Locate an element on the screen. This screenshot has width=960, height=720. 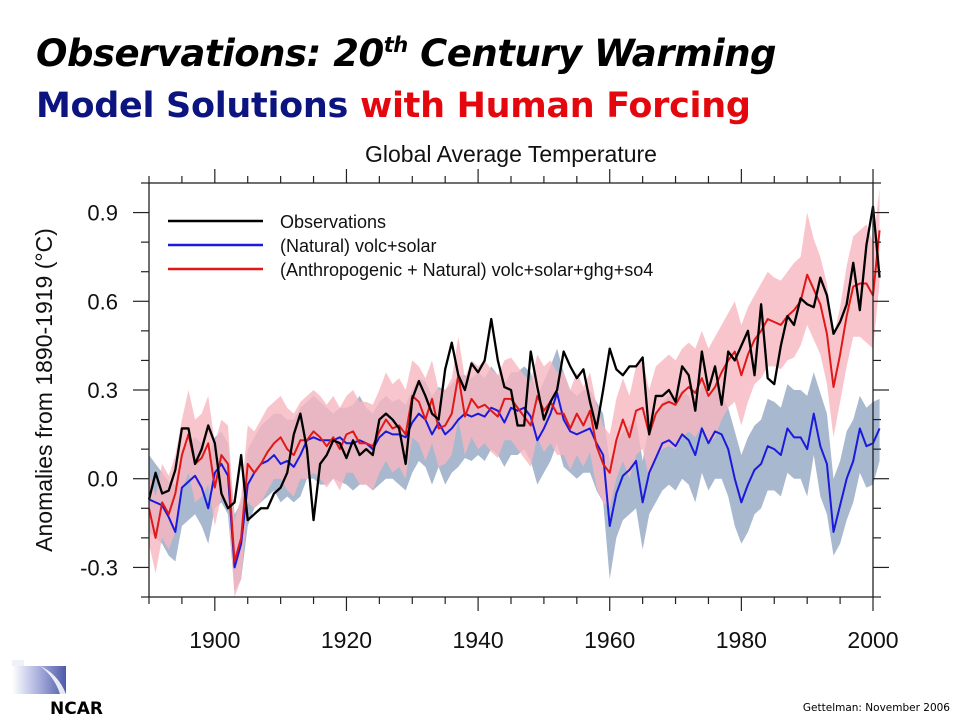
title-line2-blue: Model Solutions is located at coordinates (198, 106).